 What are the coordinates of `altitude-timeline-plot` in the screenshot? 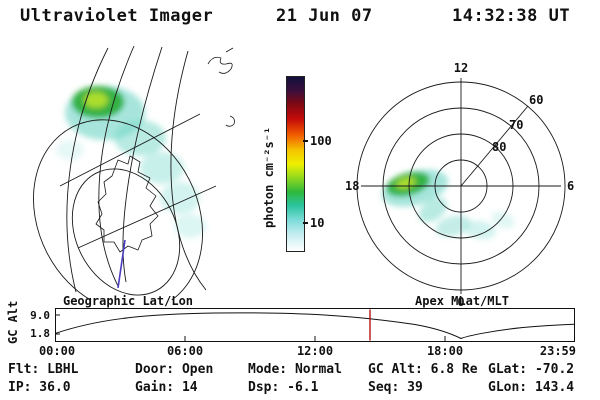 It's located at (315, 325).